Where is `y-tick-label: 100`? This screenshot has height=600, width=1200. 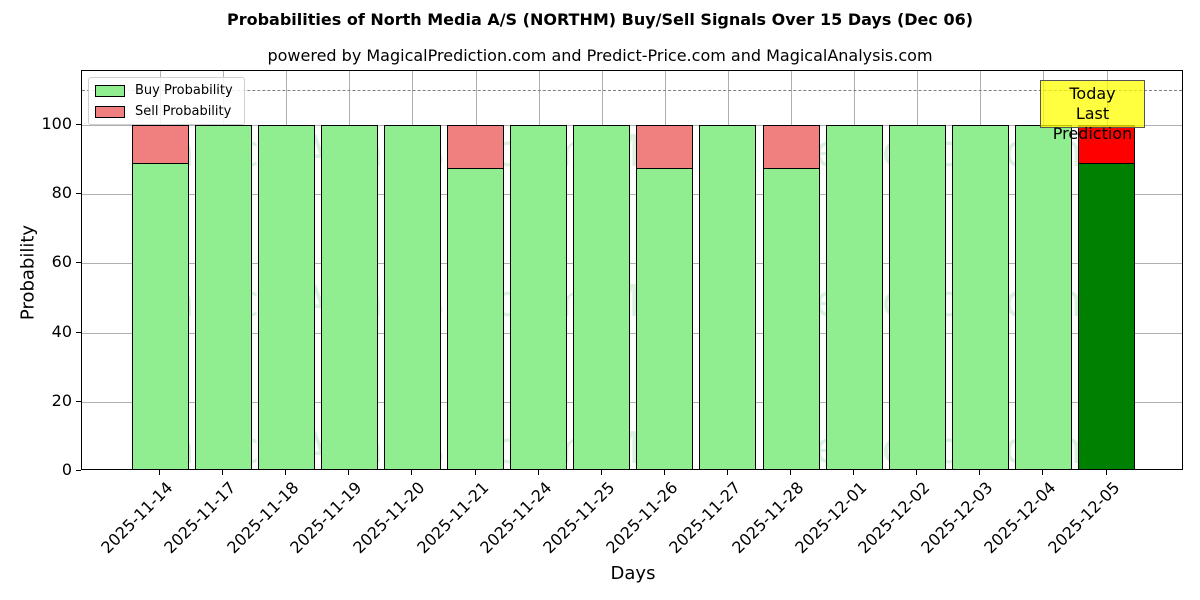 y-tick-label: 100 is located at coordinates (56, 123).